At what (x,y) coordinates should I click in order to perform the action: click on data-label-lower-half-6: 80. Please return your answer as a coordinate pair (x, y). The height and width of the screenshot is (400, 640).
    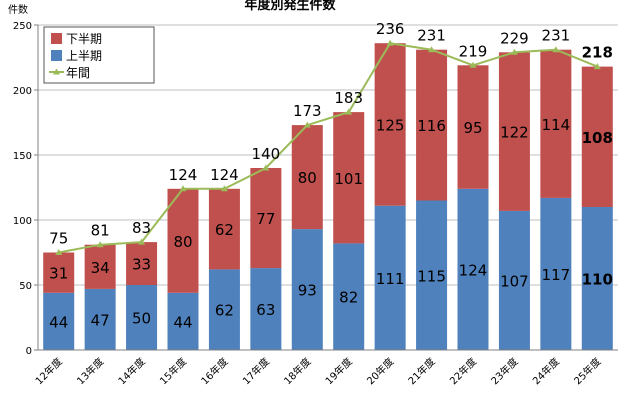
    Looking at the image, I should click on (307, 178).